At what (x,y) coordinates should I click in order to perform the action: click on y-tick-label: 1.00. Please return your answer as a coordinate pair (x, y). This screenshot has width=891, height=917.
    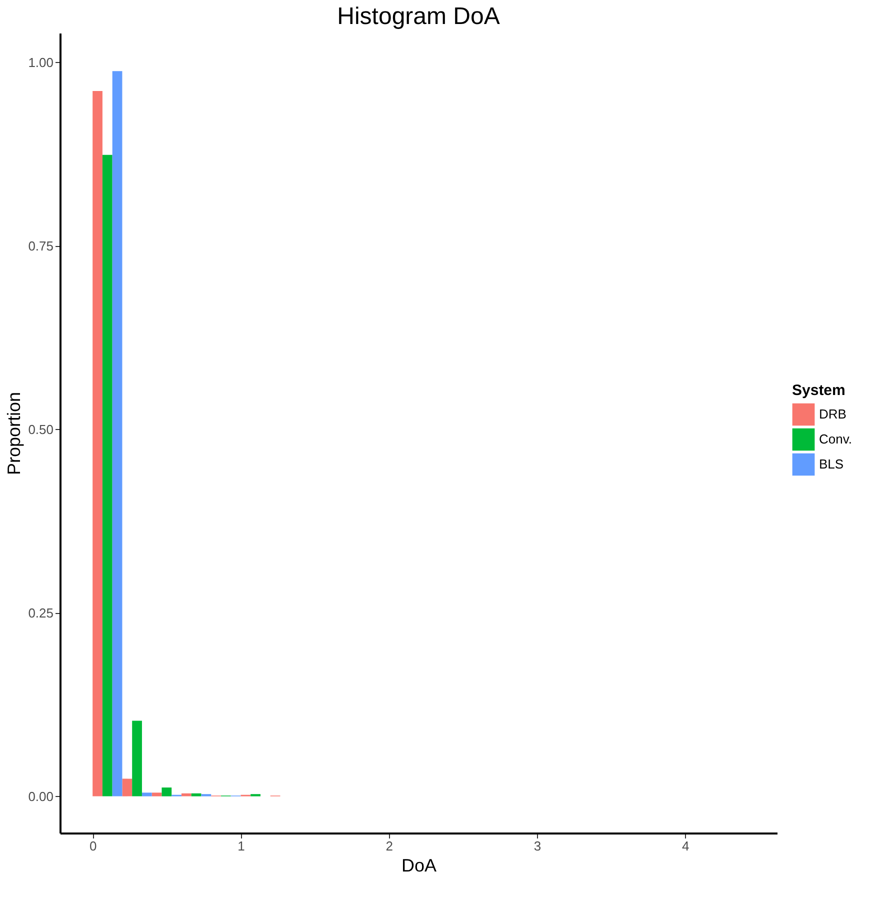
    Looking at the image, I should click on (41, 62).